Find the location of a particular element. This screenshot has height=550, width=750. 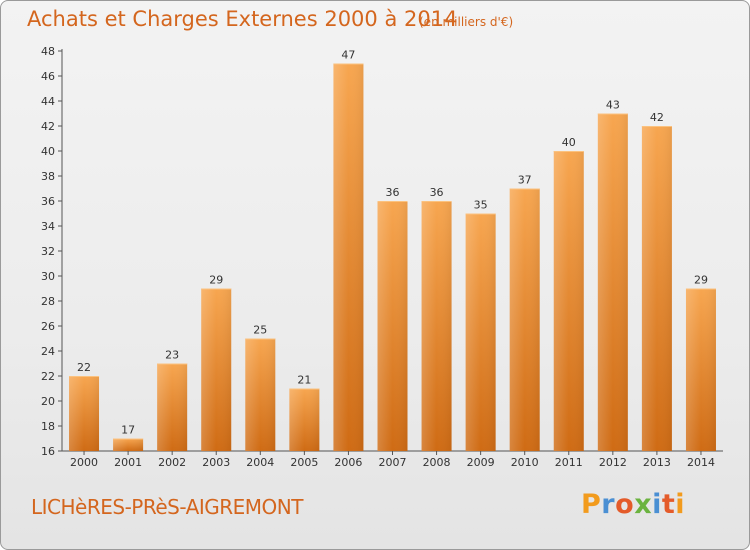

y-tick-label: 42 is located at coordinates (48, 126).